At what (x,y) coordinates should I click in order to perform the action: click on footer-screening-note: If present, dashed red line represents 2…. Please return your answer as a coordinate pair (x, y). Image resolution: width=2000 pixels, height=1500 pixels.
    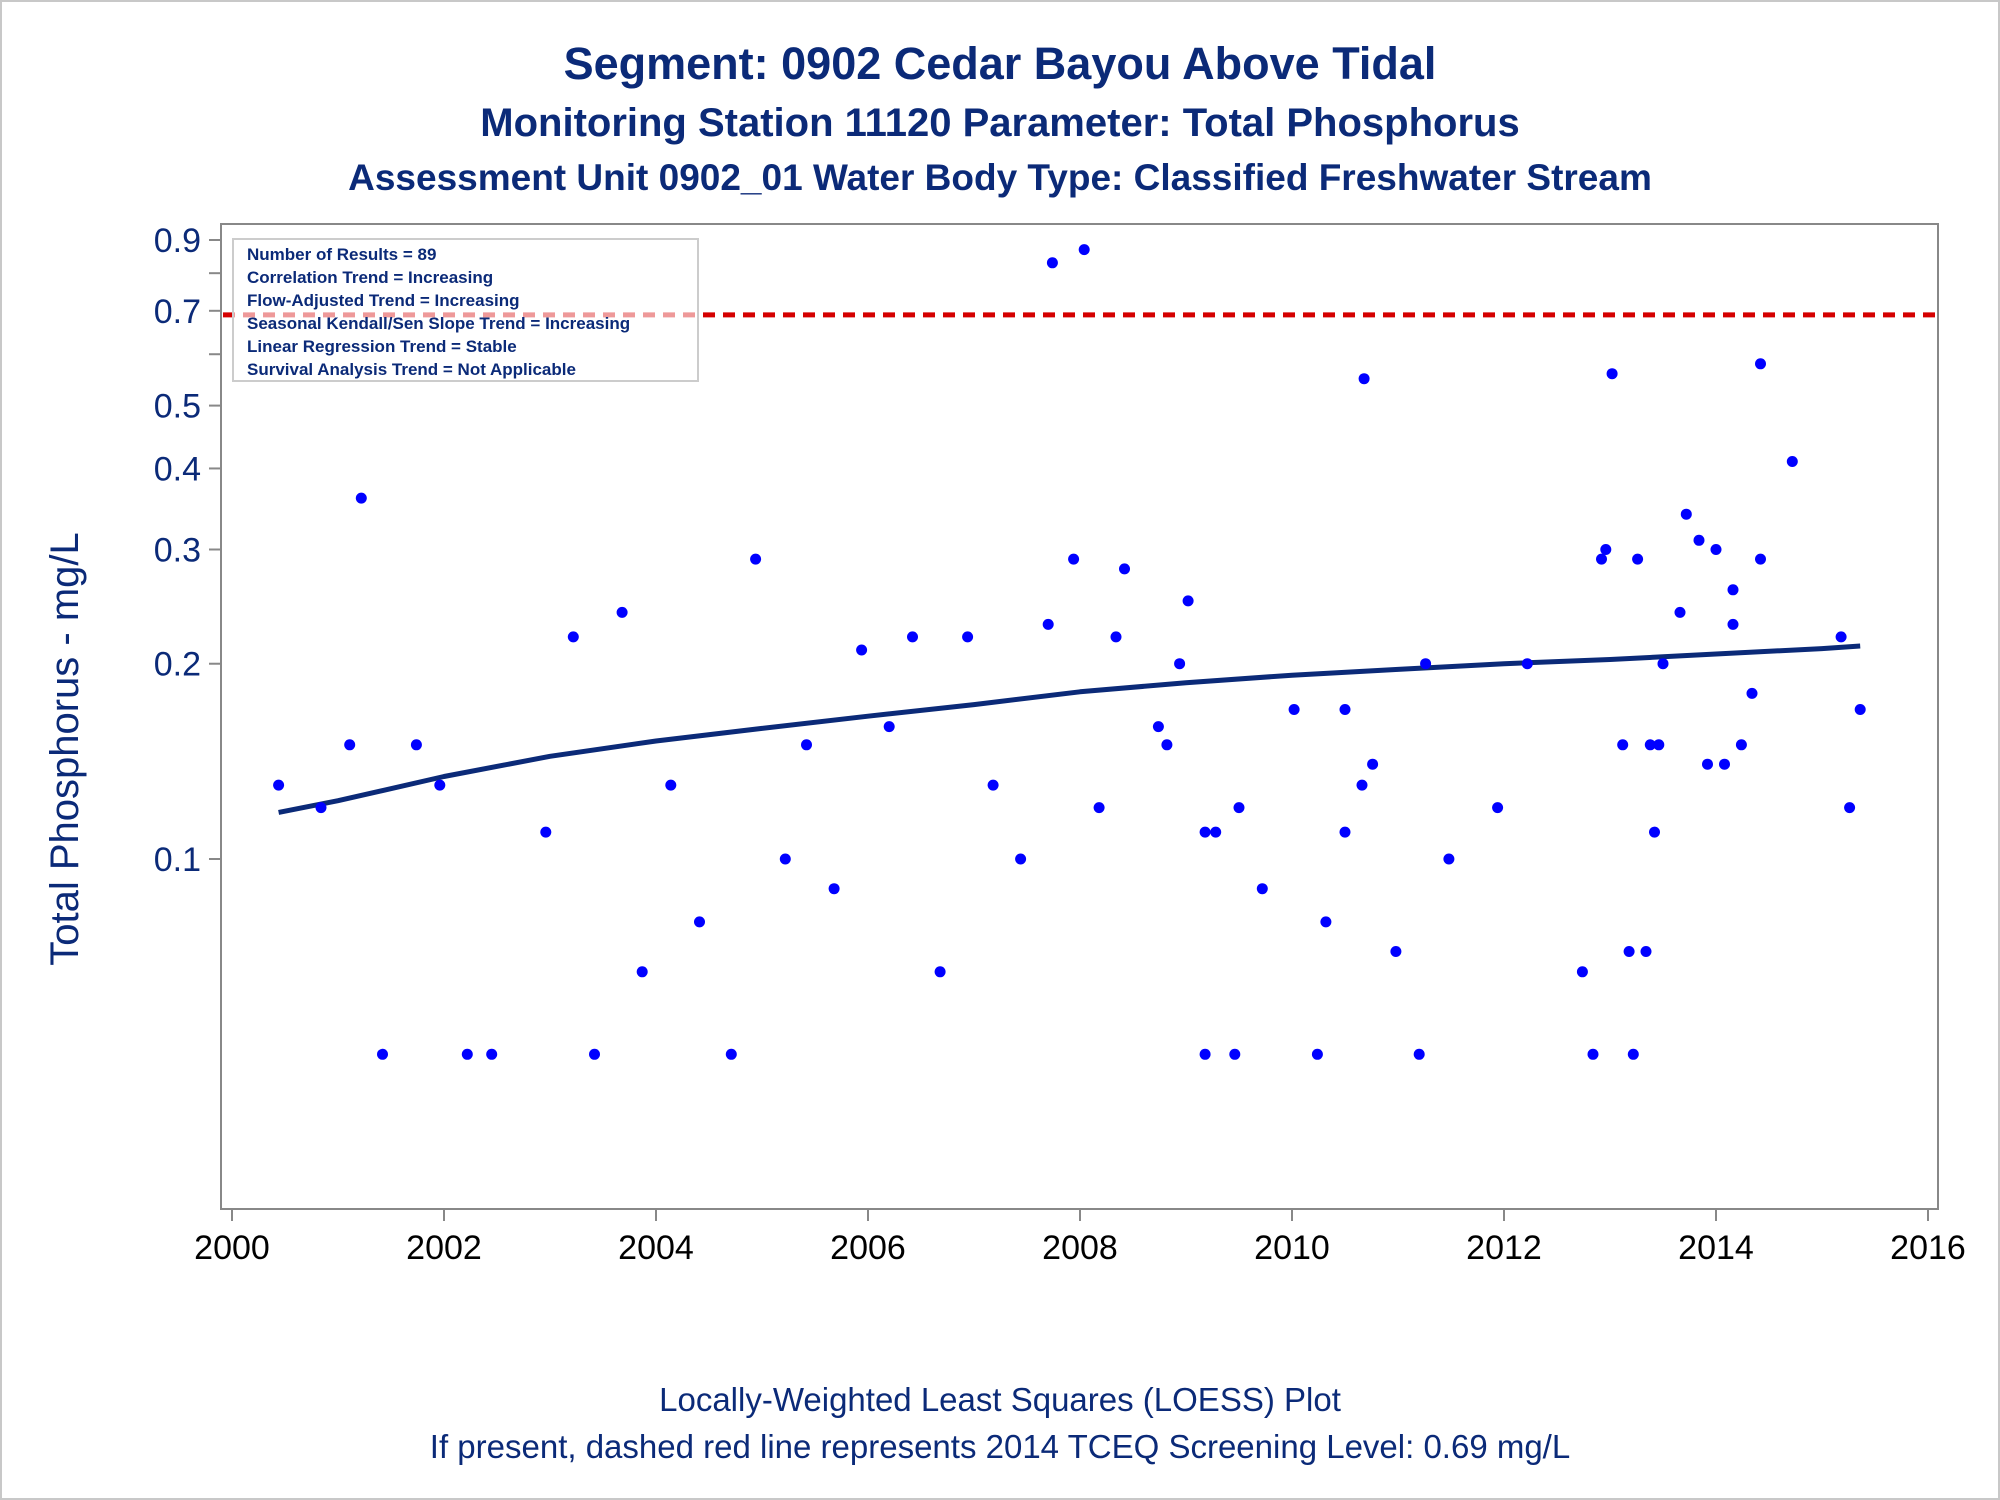
    Looking at the image, I should click on (1000, 1446).